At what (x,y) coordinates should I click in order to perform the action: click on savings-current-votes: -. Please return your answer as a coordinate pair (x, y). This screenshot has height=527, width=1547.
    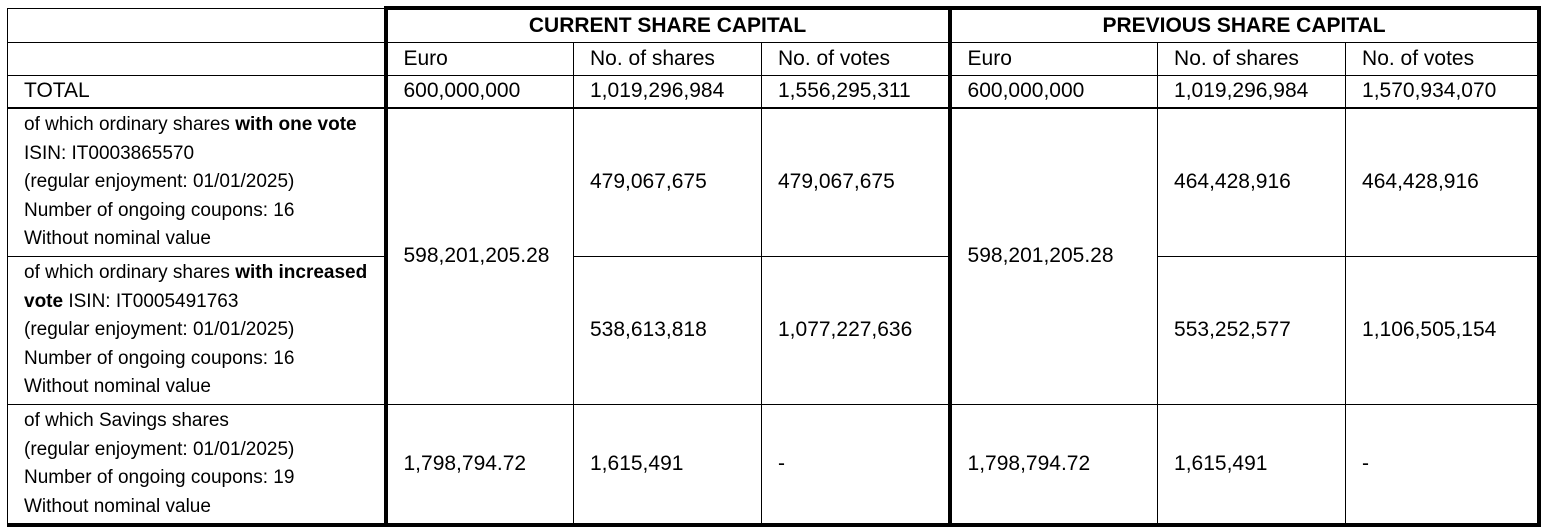
    Looking at the image, I should click on (856, 465).